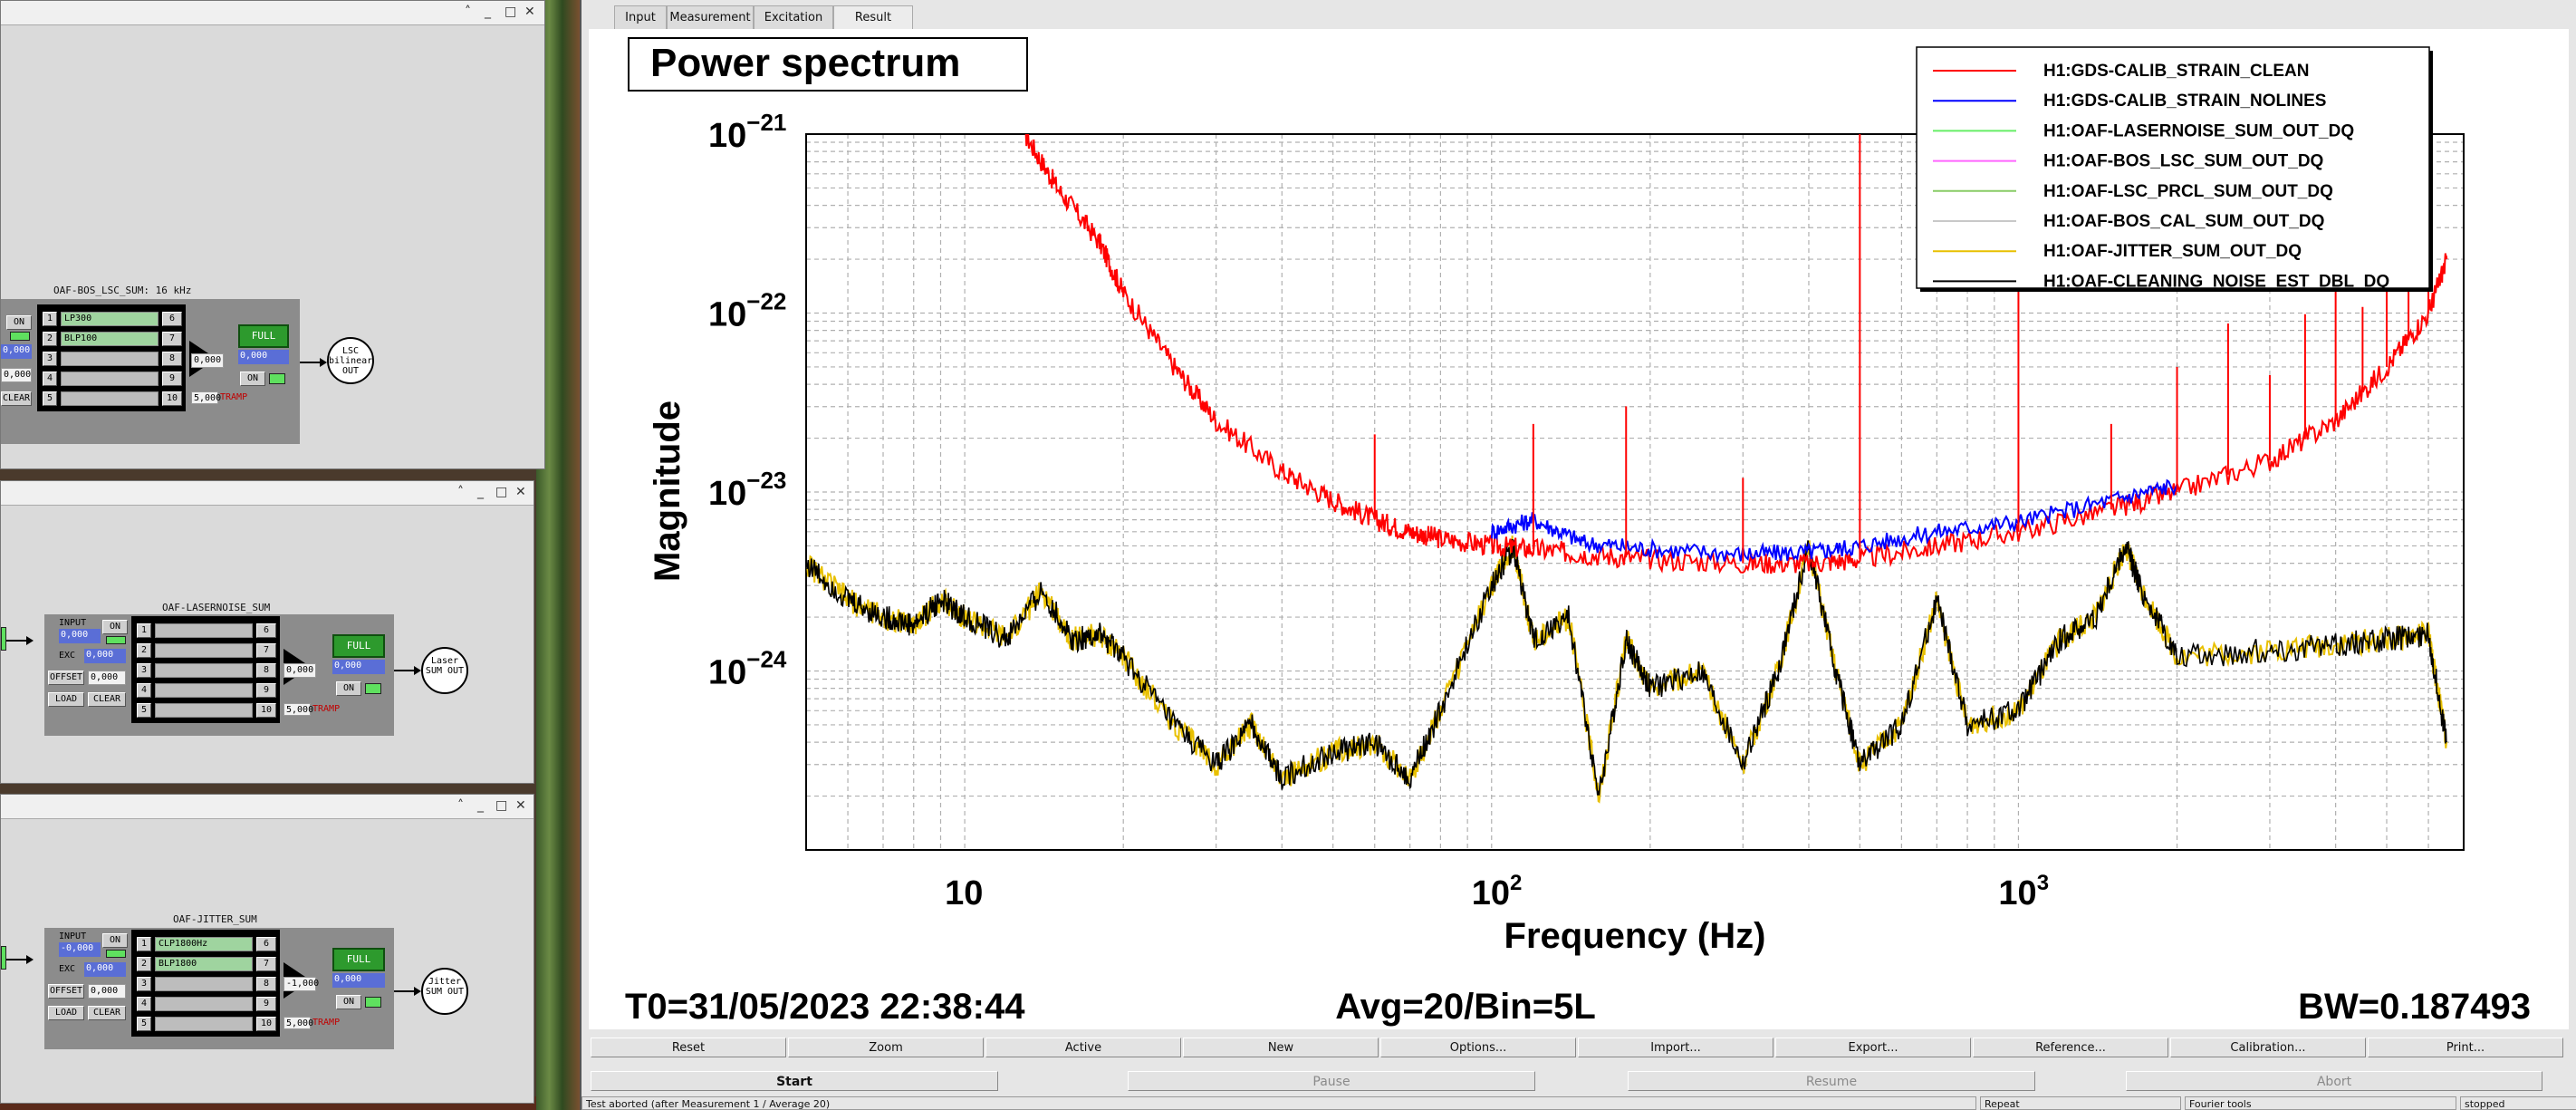 Image resolution: width=2576 pixels, height=1110 pixels. What do you see at coordinates (710, 17) in the screenshot?
I see `tab-measurement: Measurement` at bounding box center [710, 17].